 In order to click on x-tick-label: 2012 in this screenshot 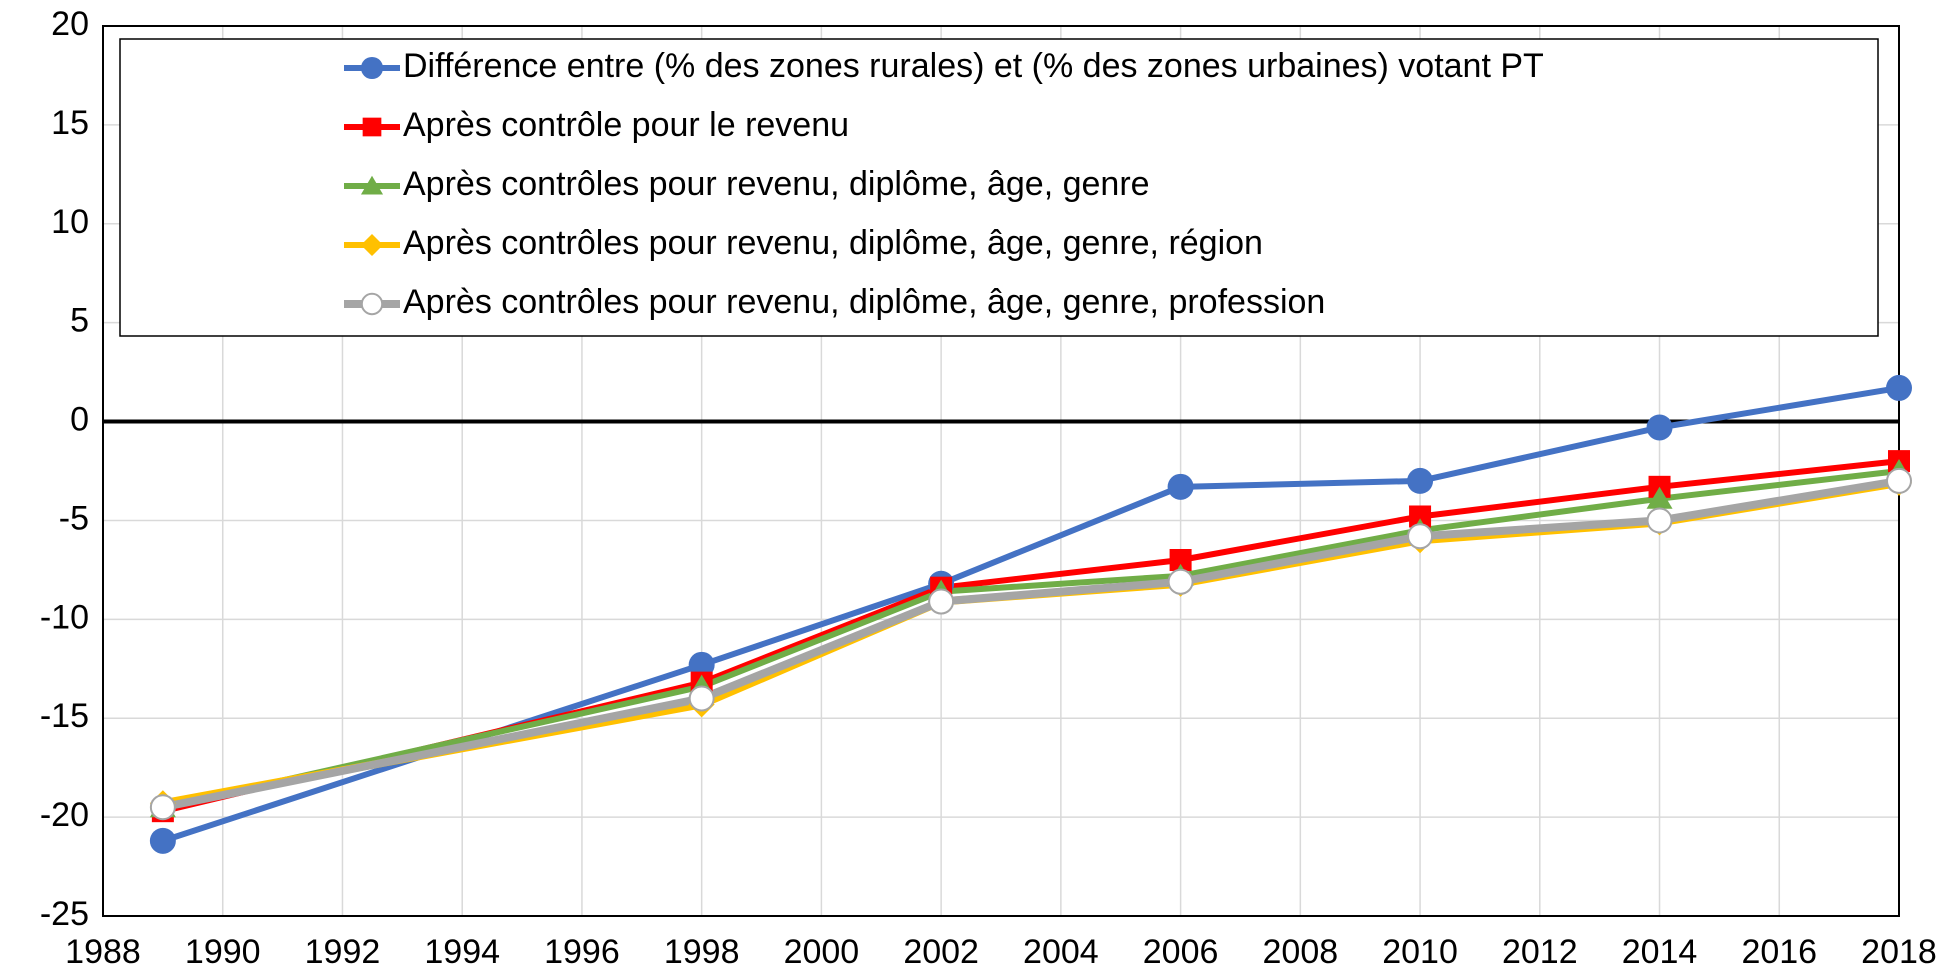, I will do `click(1540, 952)`.